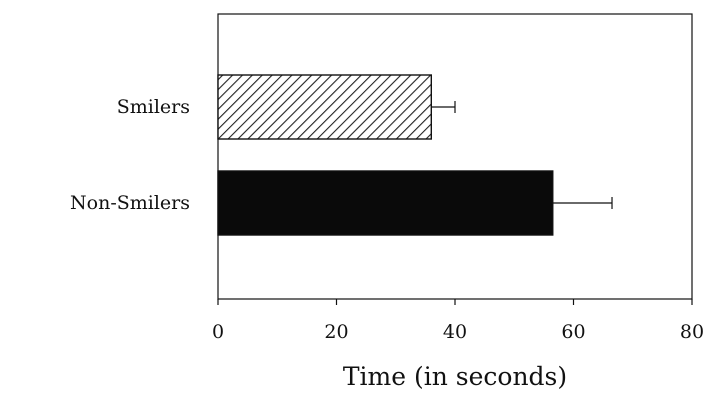 This screenshot has width=712, height=408. What do you see at coordinates (522, 155) in the screenshot?
I see `error-bars` at bounding box center [522, 155].